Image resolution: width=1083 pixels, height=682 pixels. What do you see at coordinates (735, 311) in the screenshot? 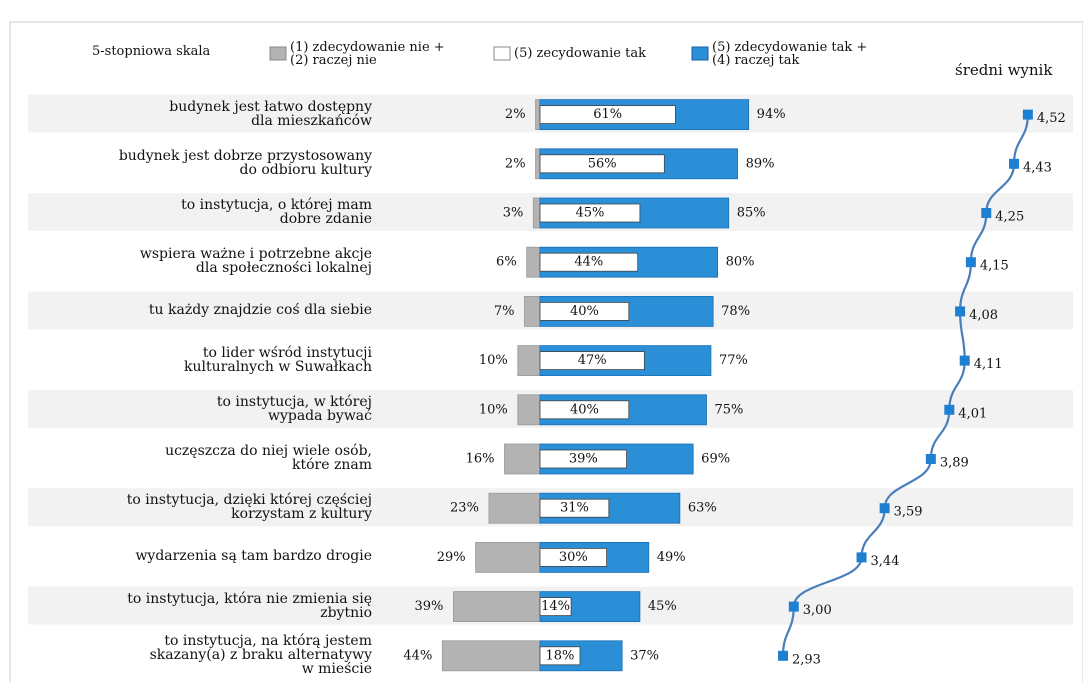
I see `value-label: 78%` at bounding box center [735, 311].